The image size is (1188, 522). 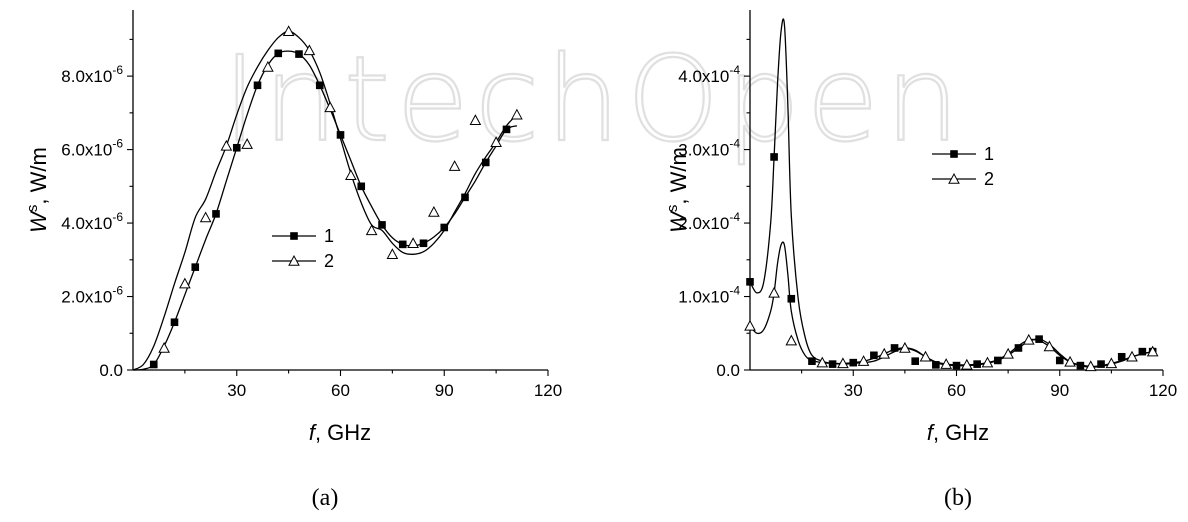 What do you see at coordinates (951, 304) in the screenshot?
I see `series-2-line` at bounding box center [951, 304].